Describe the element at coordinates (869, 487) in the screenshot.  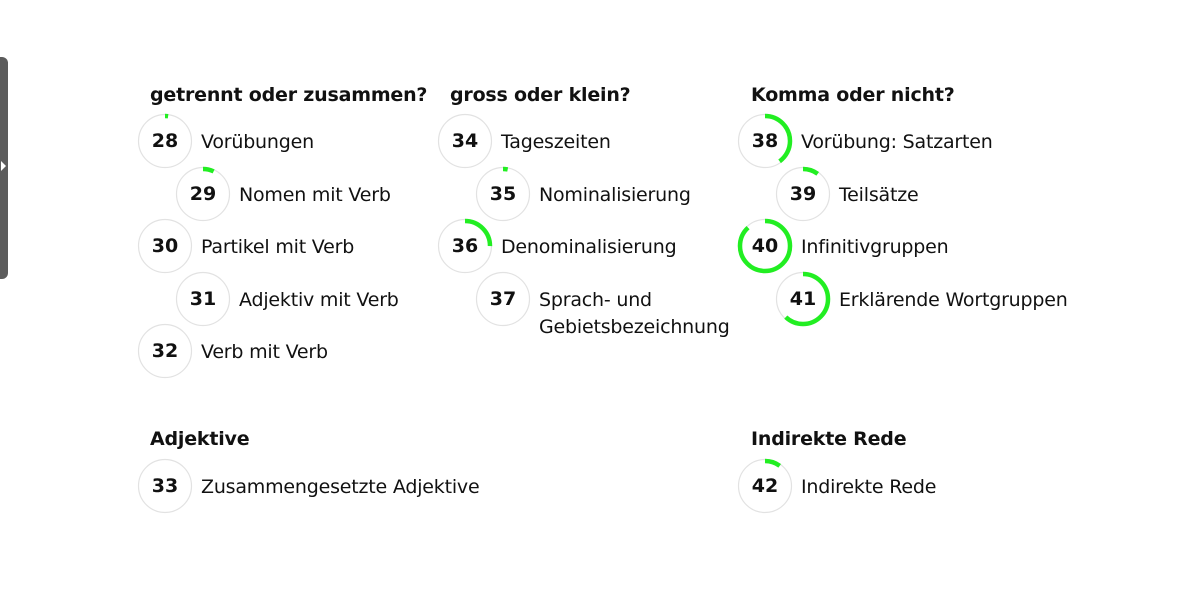
I see `exercise-label: Indirekte Rede` at that location.